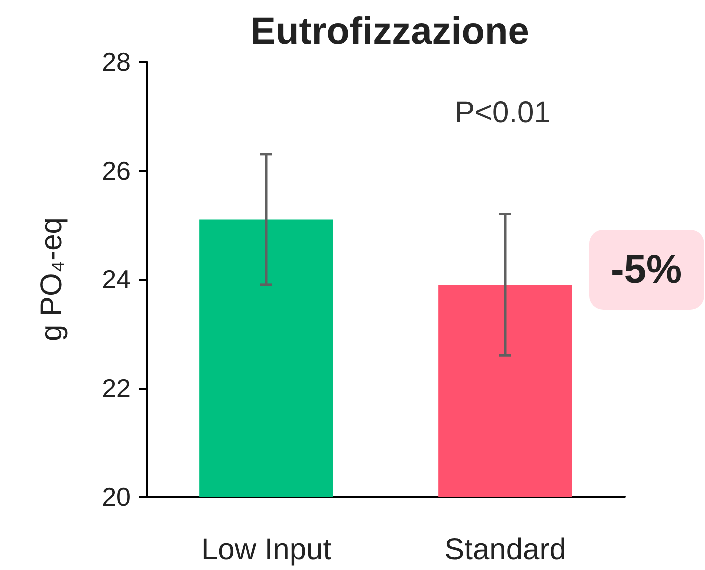 This screenshot has height=570, width=705. I want to click on y-tick-label: 24, so click(116, 279).